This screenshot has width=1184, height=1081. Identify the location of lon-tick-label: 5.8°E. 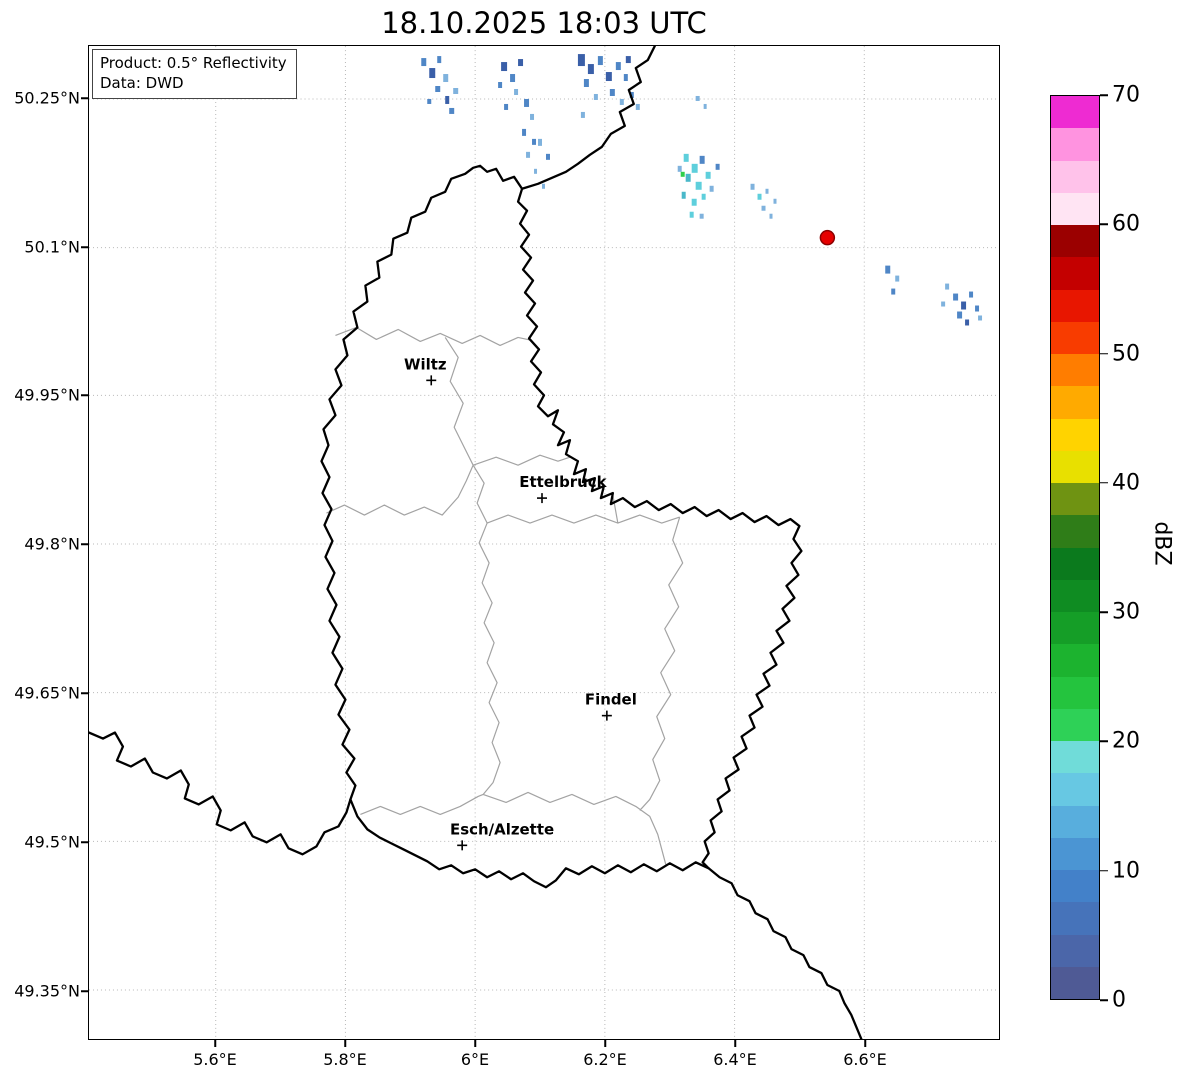
(345, 1059).